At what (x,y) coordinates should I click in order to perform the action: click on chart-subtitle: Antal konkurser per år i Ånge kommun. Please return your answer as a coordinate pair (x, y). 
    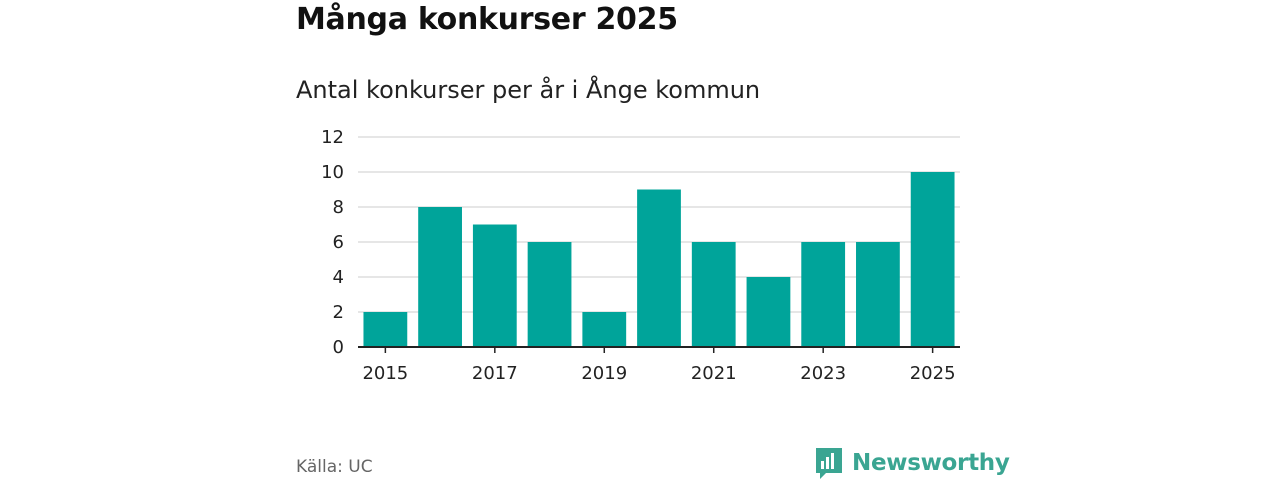
    Looking at the image, I should click on (528, 90).